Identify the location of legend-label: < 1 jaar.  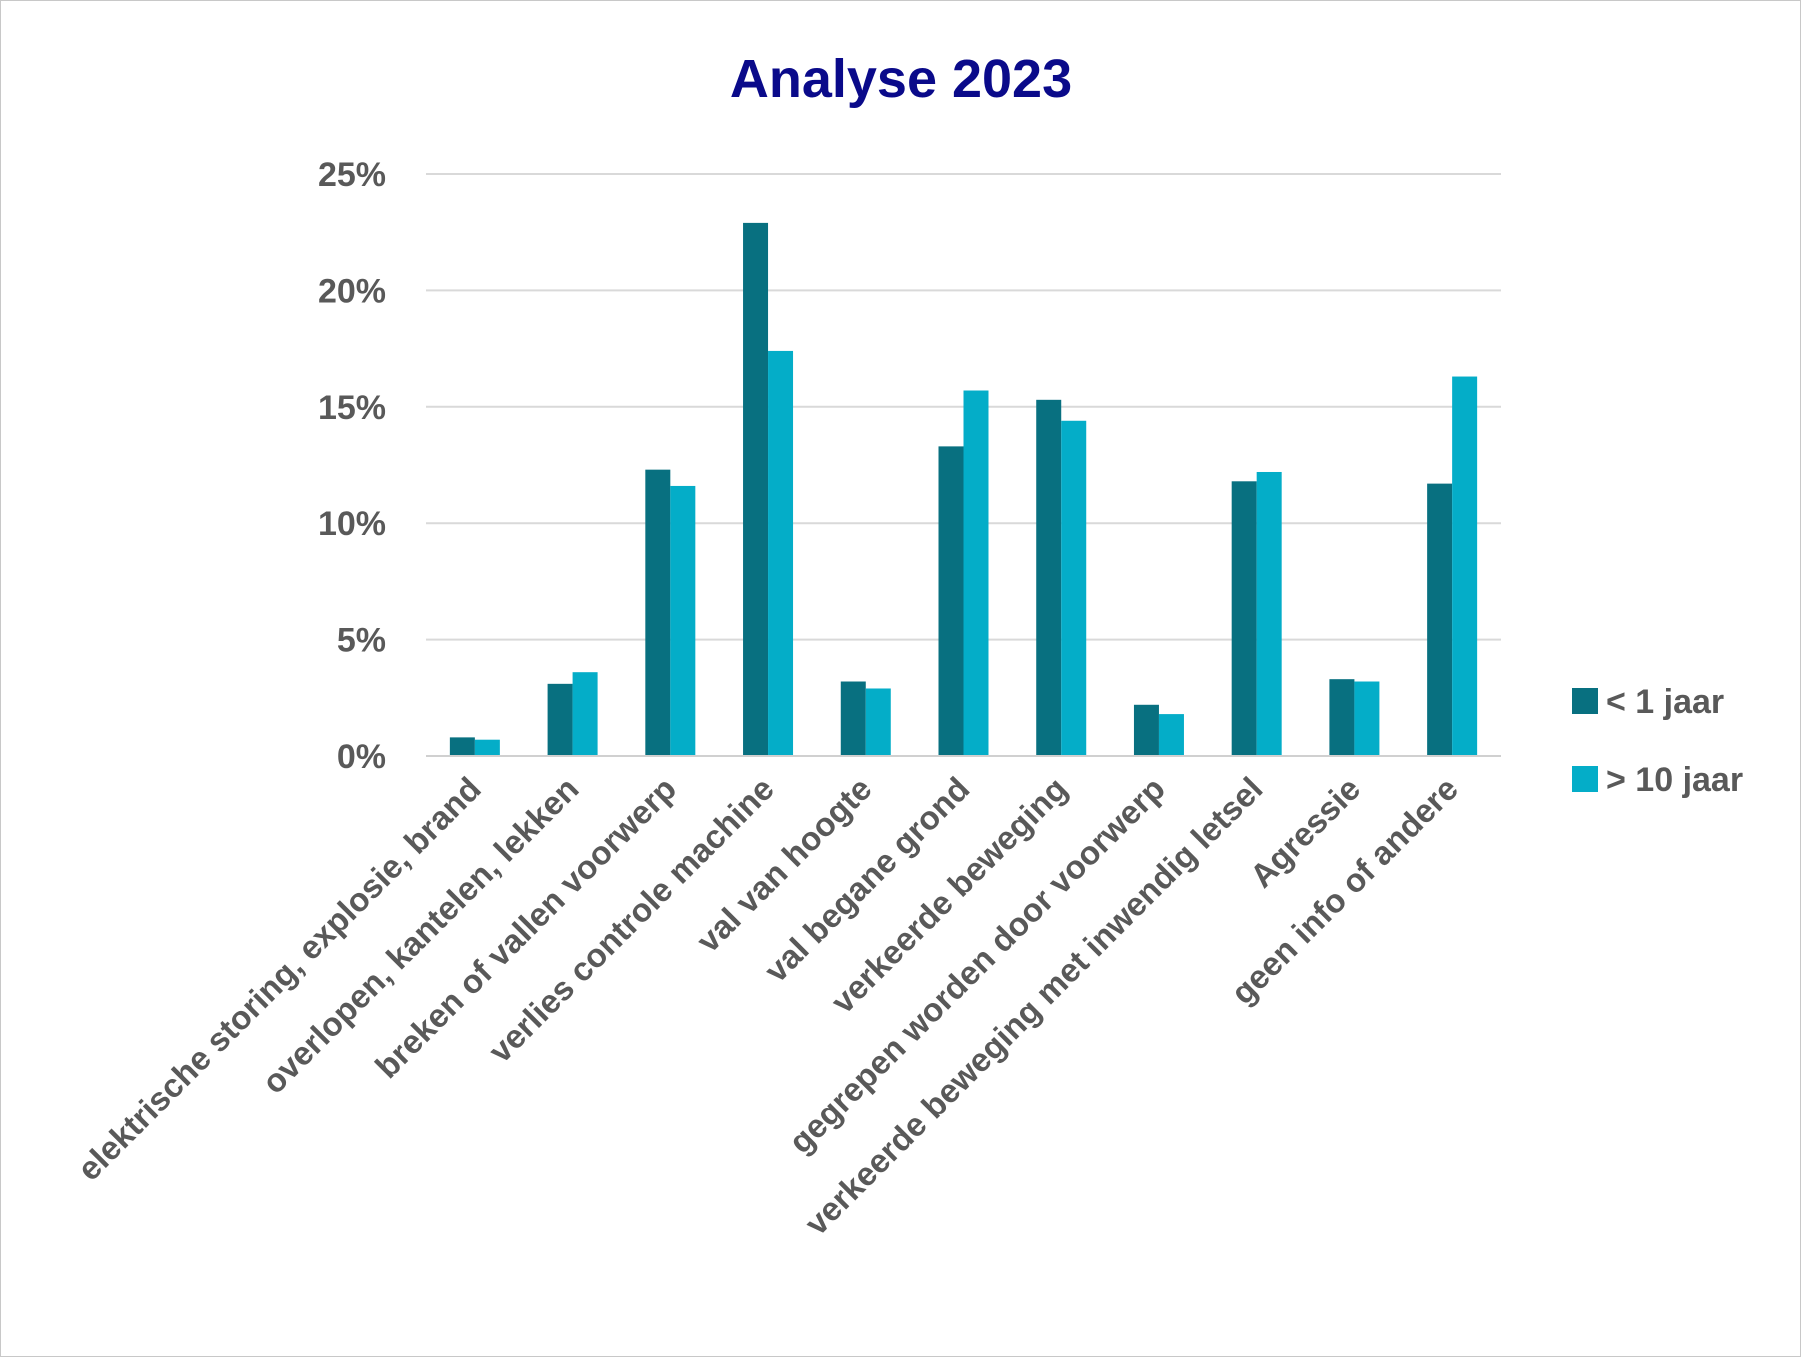
(1665, 702).